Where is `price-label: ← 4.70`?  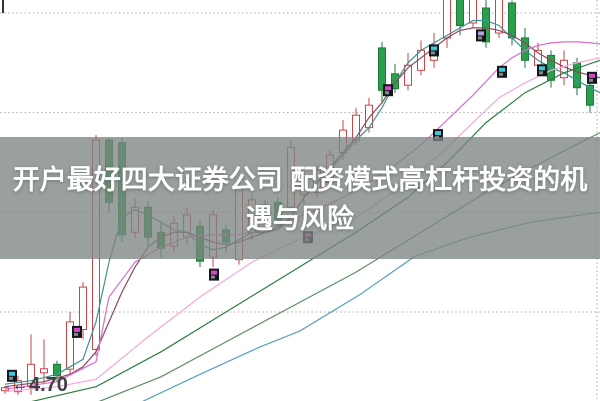
price-label: ← 4.70 is located at coordinates (40, 385).